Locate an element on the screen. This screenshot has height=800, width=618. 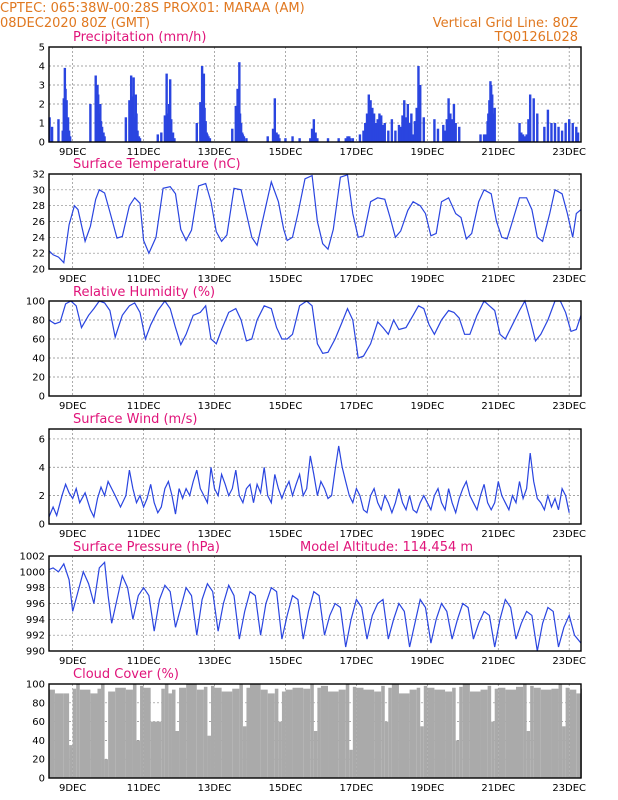
xtick-pressure: 17DEC is located at coordinates (357, 661).